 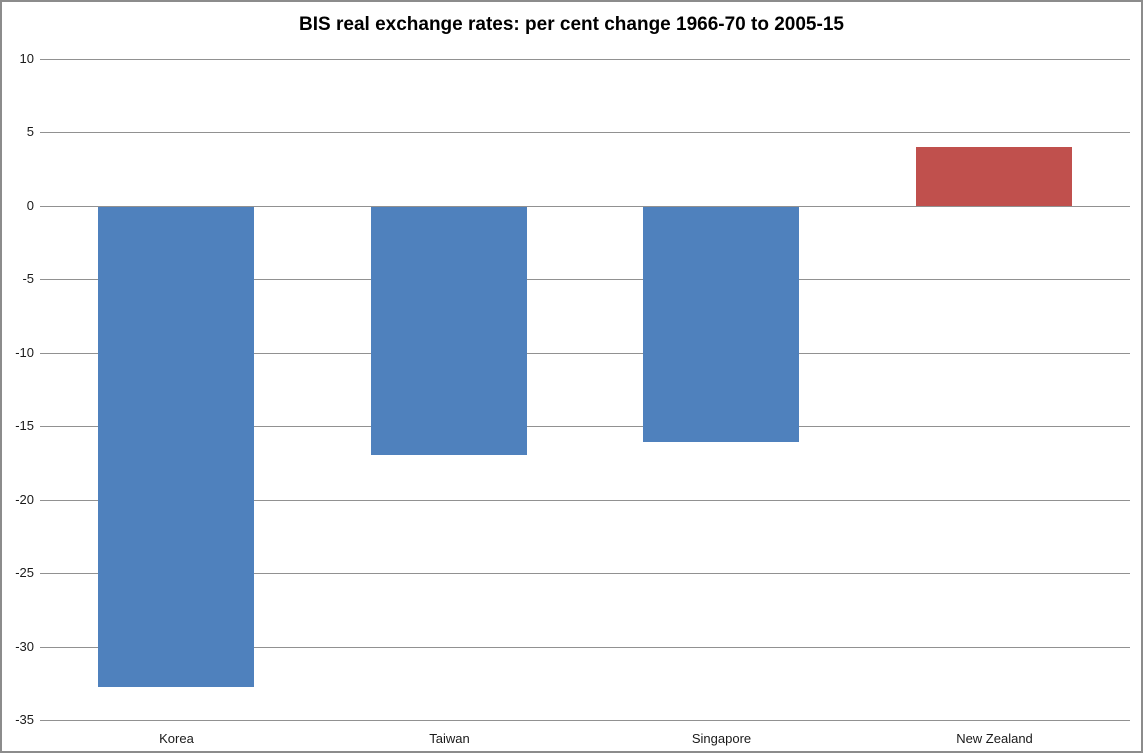 I want to click on y-tick-label--25: -25, so click(x=24, y=572).